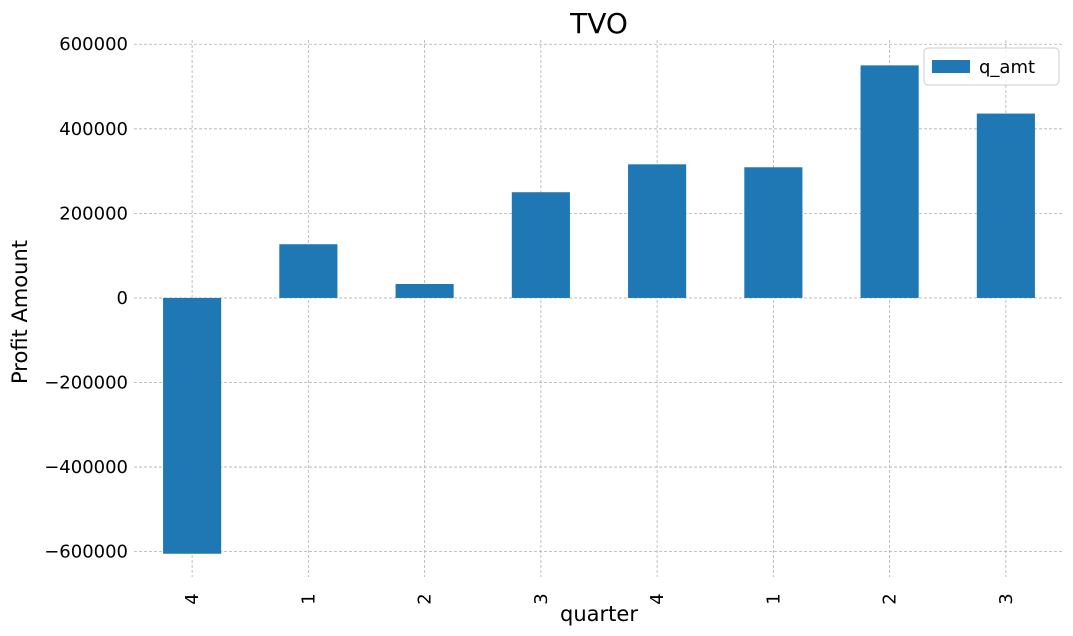 This screenshot has width=1073, height=636. I want to click on legend: q_amt, so click(991, 66).